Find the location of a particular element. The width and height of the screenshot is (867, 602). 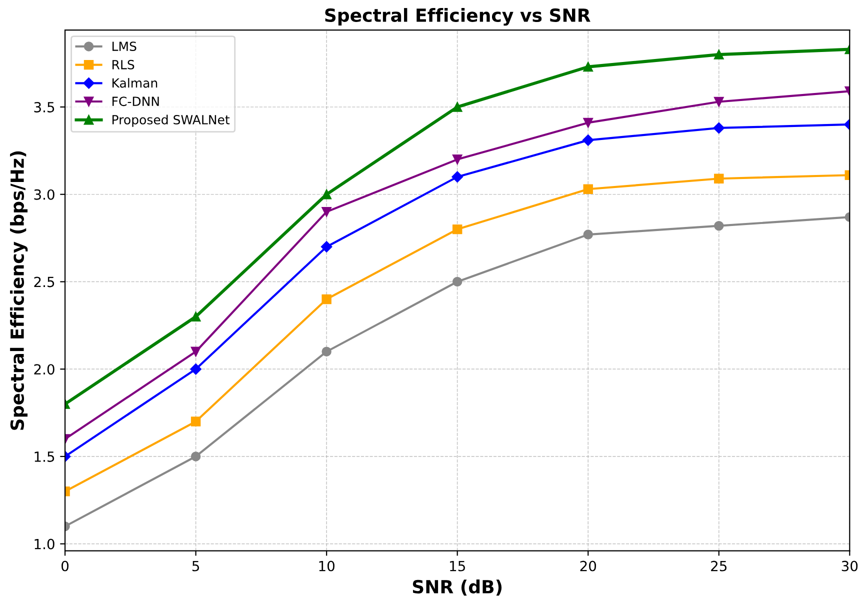

x-tick-label: 5 is located at coordinates (196, 566).